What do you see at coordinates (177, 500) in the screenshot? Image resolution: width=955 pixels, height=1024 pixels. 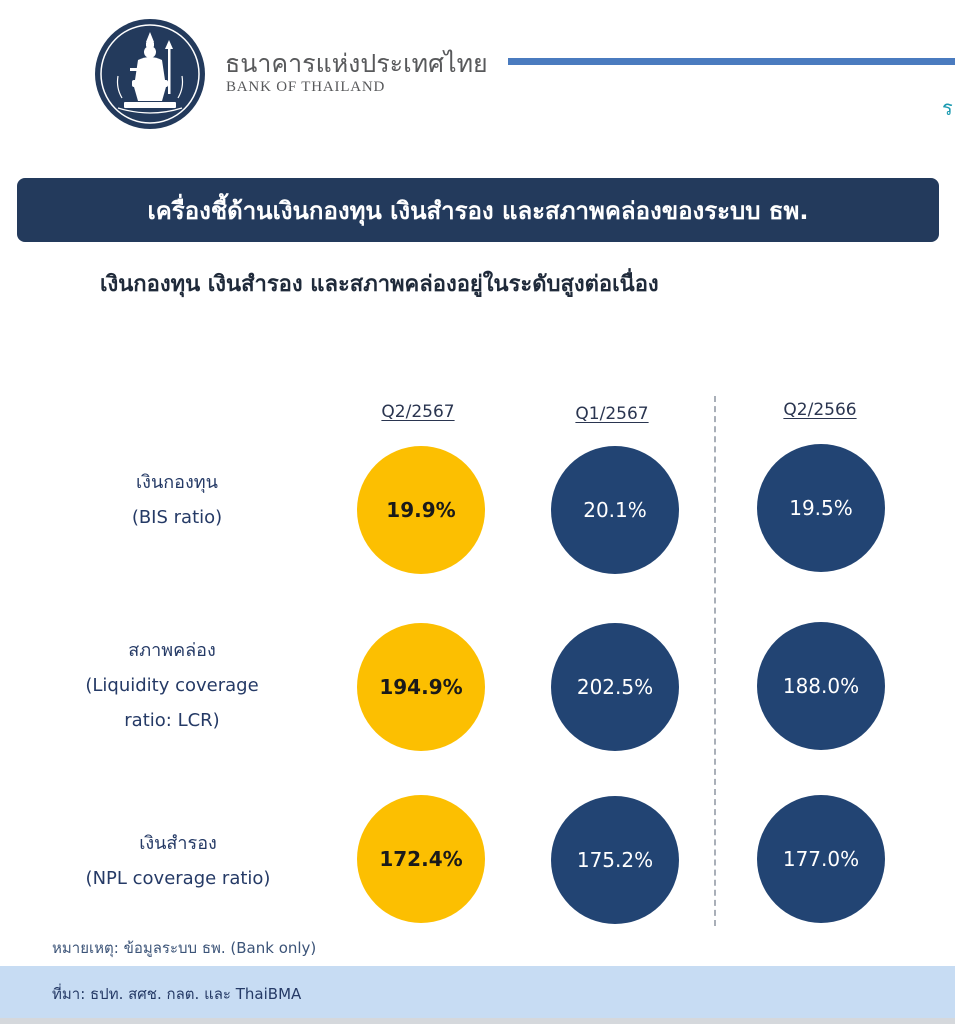 I see `row-label-capital: เงินกองทุน (BIS ratio)` at bounding box center [177, 500].